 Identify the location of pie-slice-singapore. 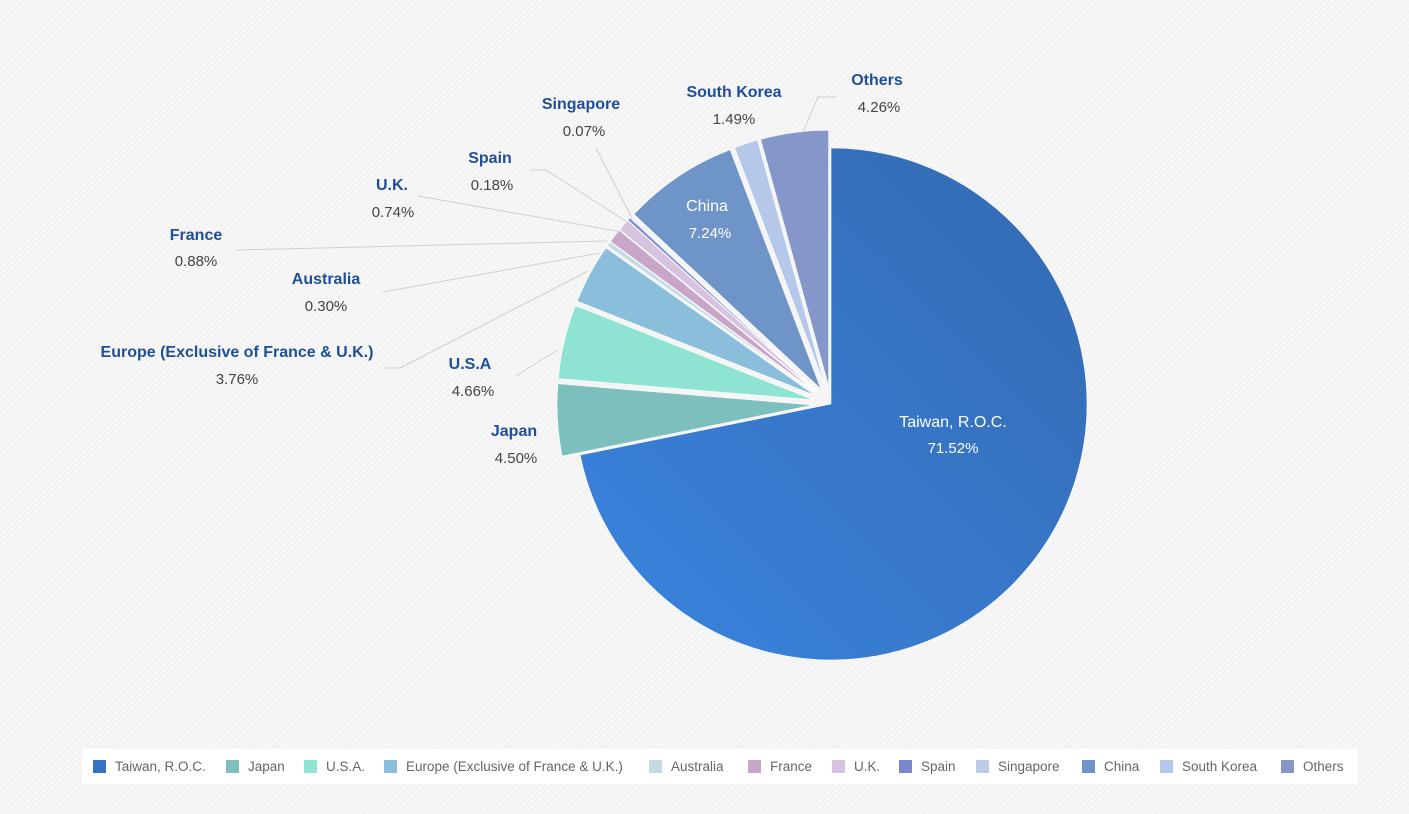
(724, 304).